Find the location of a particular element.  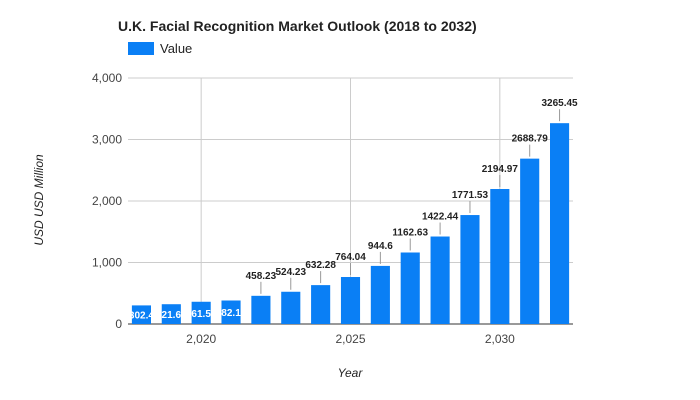

data-label: 1422.44 is located at coordinates (440, 217).